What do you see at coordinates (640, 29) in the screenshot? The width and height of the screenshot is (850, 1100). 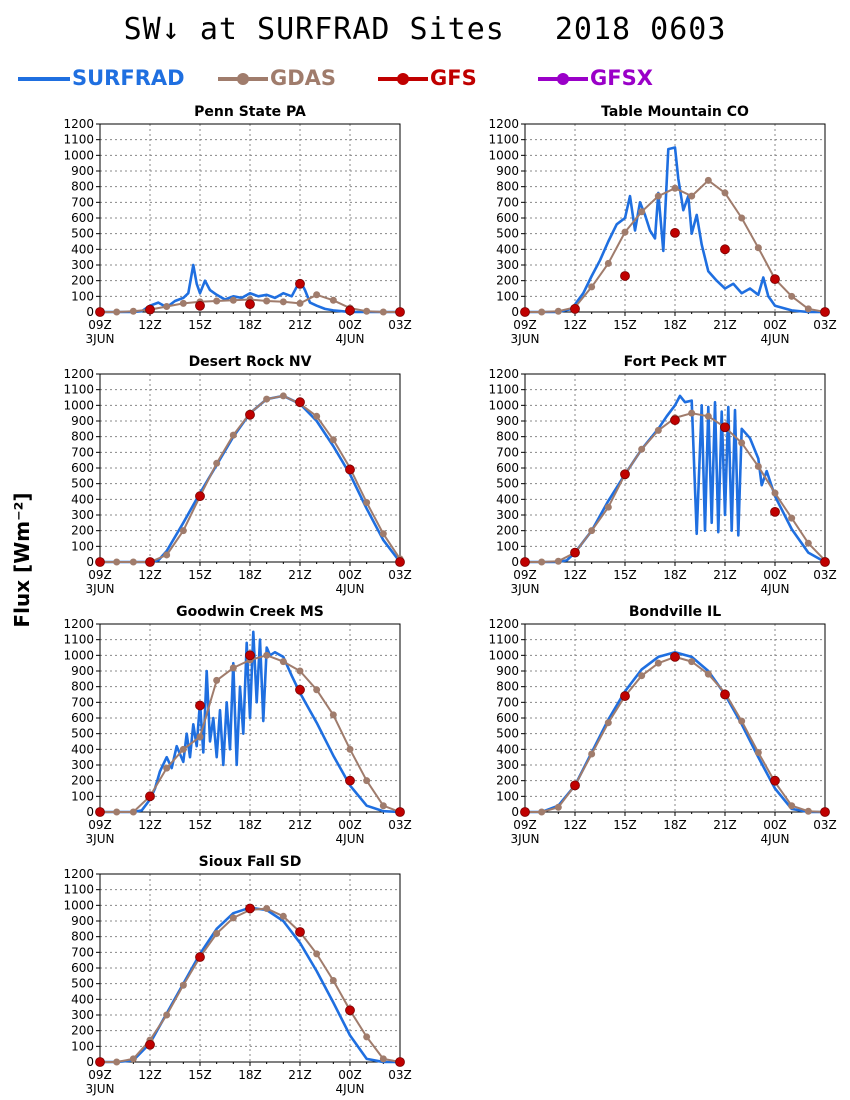 I see `figure-date: 2018 0603` at bounding box center [640, 29].